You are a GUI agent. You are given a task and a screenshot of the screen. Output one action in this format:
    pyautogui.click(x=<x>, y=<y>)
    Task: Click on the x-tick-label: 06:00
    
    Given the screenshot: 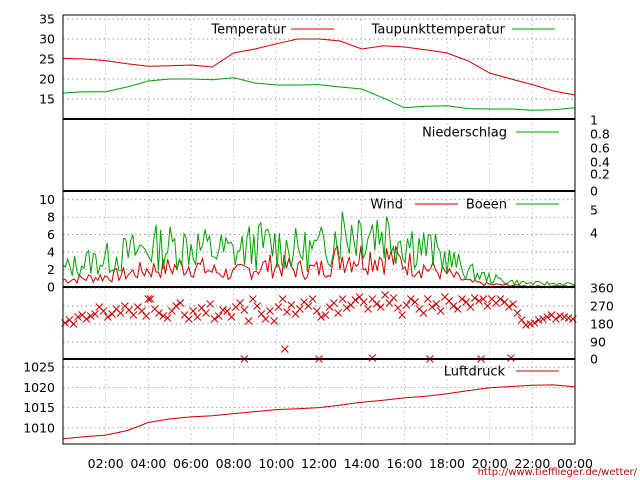 What is the action you would take?
    pyautogui.click(x=191, y=463)
    